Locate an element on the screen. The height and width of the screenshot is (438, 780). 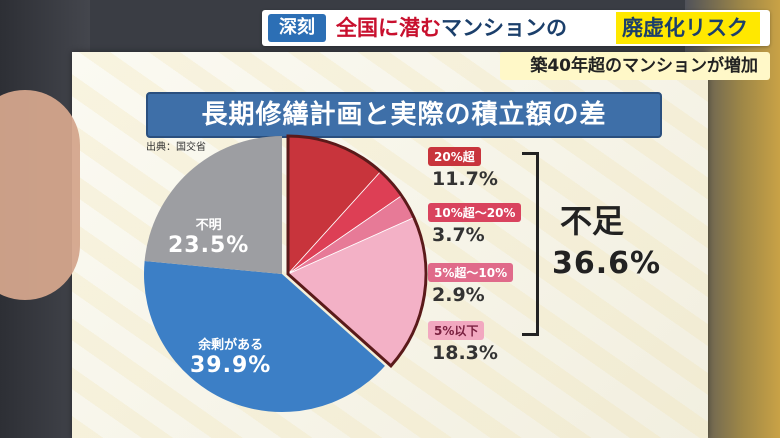
slice-value-unknown: 23.5% is located at coordinates (209, 245).